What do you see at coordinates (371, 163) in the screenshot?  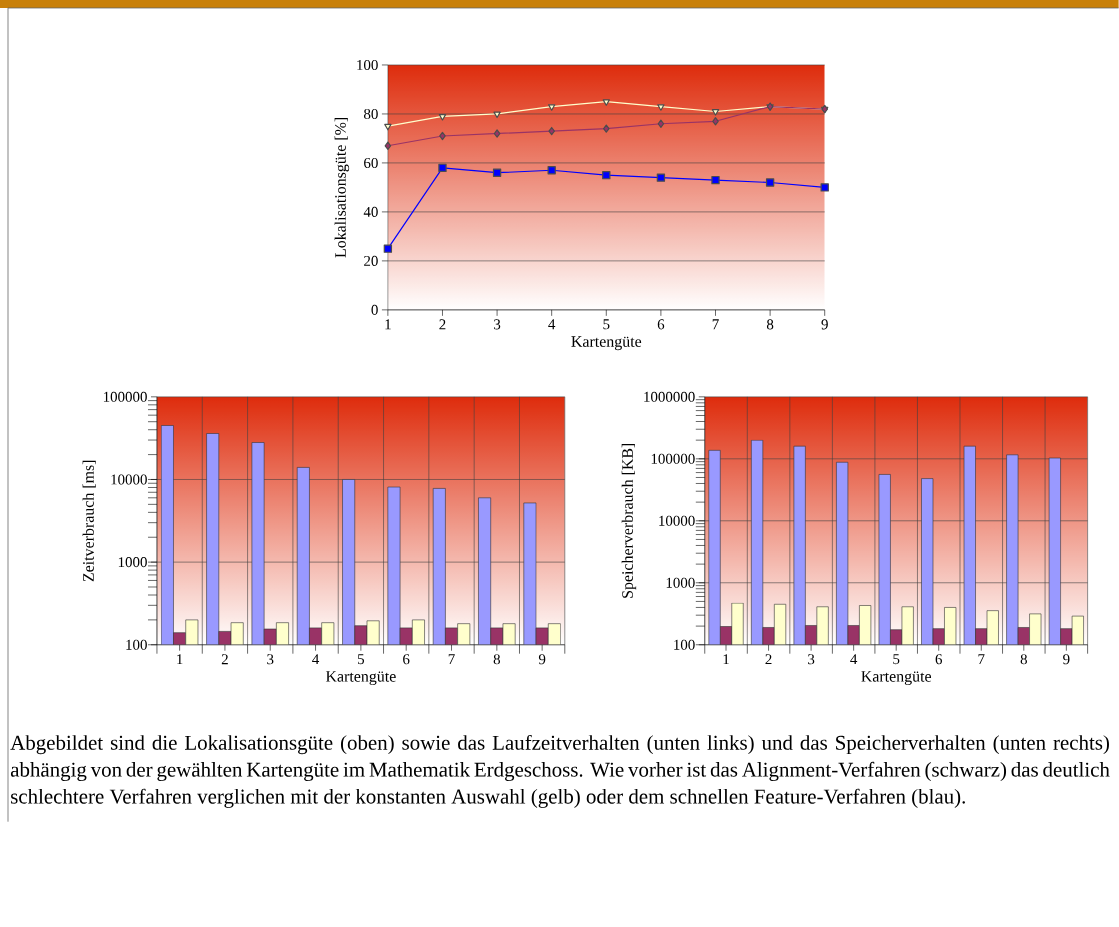 I see `y-tick-label: 60` at bounding box center [371, 163].